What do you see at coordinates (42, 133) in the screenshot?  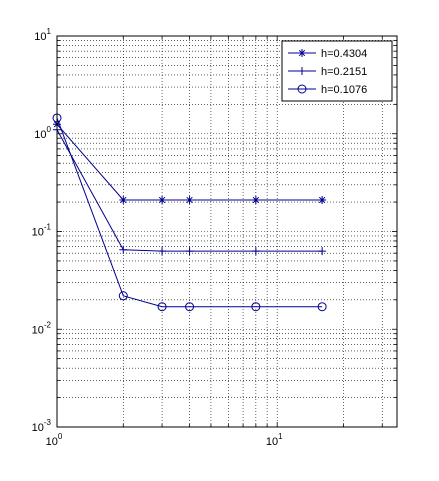 I see `y-tick-label: 10⁰` at bounding box center [42, 133].